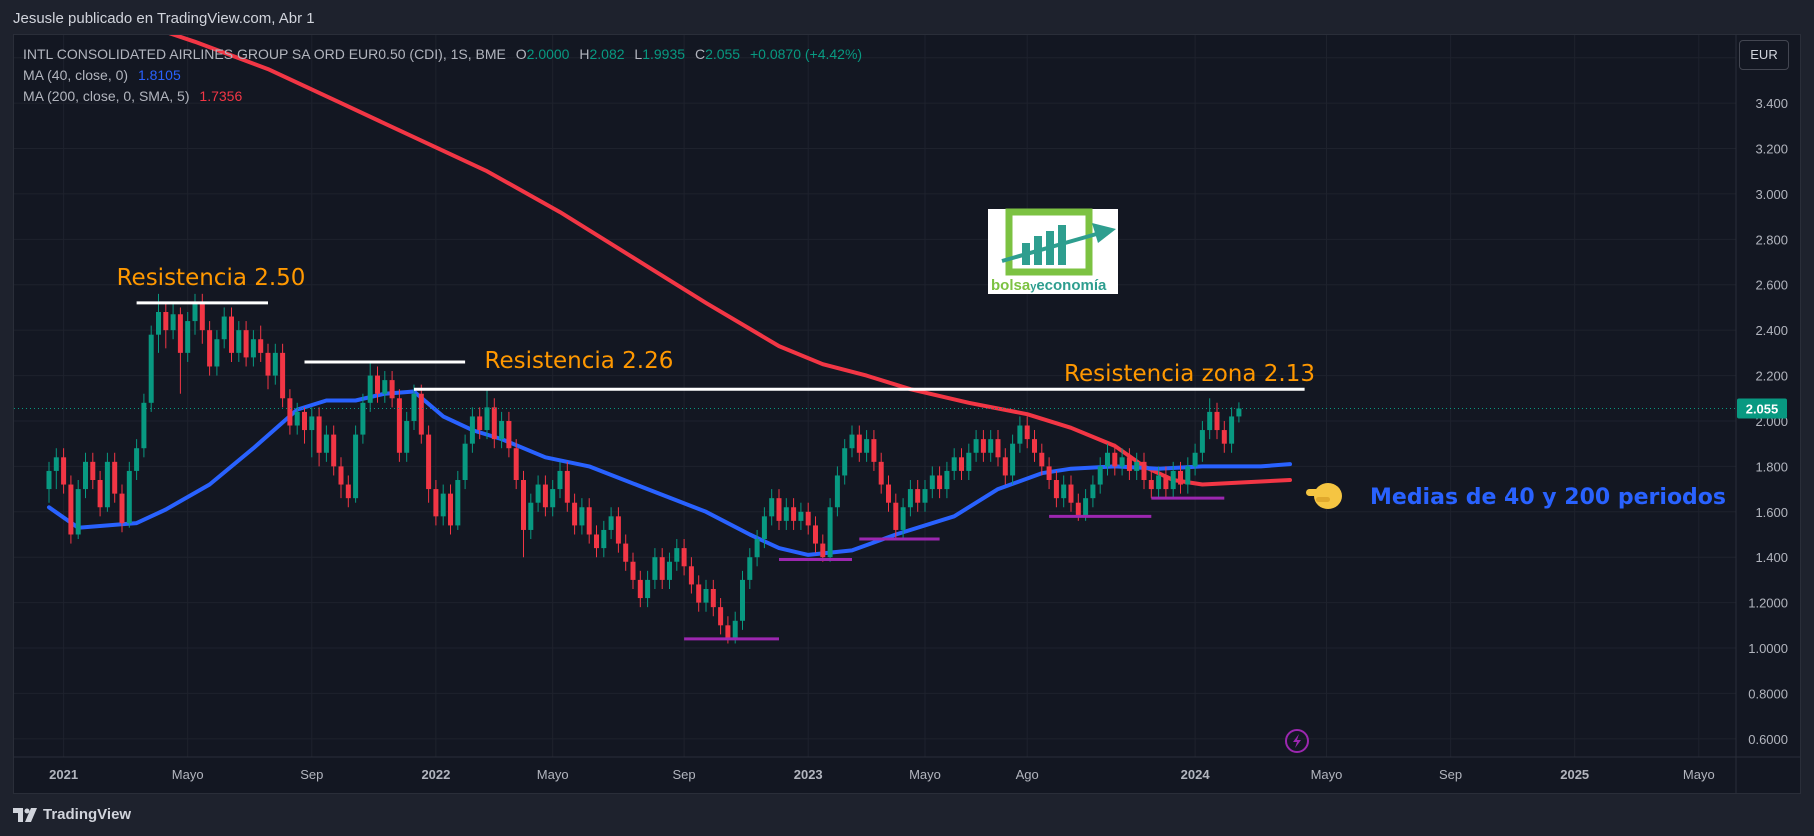  What do you see at coordinates (211, 278) in the screenshot?
I see `resistance-label: Resistencia 2.50` at bounding box center [211, 278].